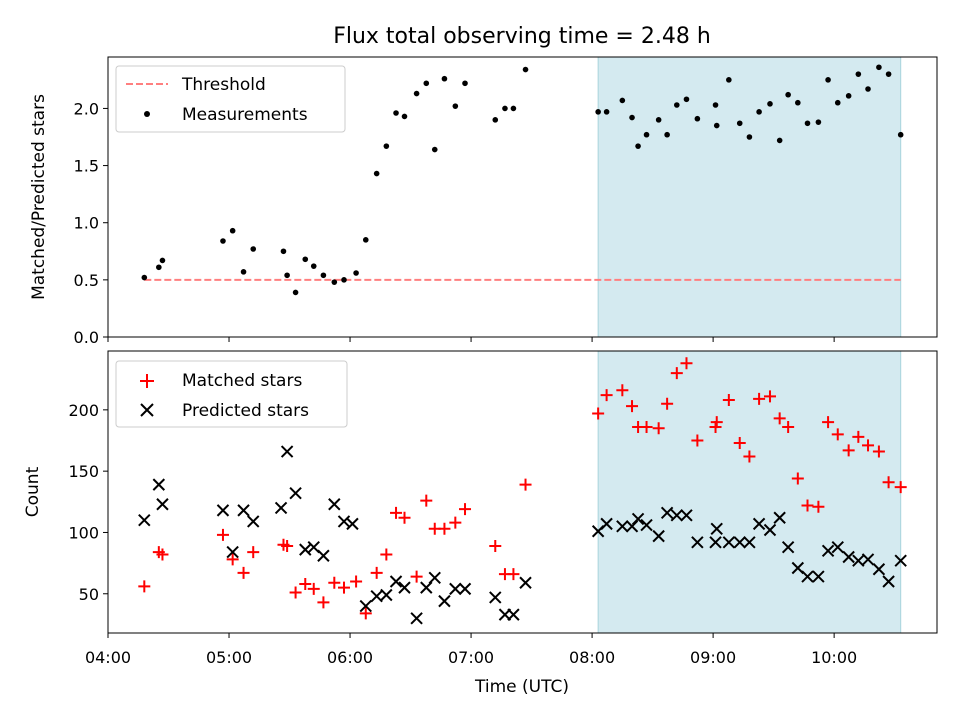  Describe the element at coordinates (86, 108) in the screenshot. I see `y-tick-label: 2.0` at that location.